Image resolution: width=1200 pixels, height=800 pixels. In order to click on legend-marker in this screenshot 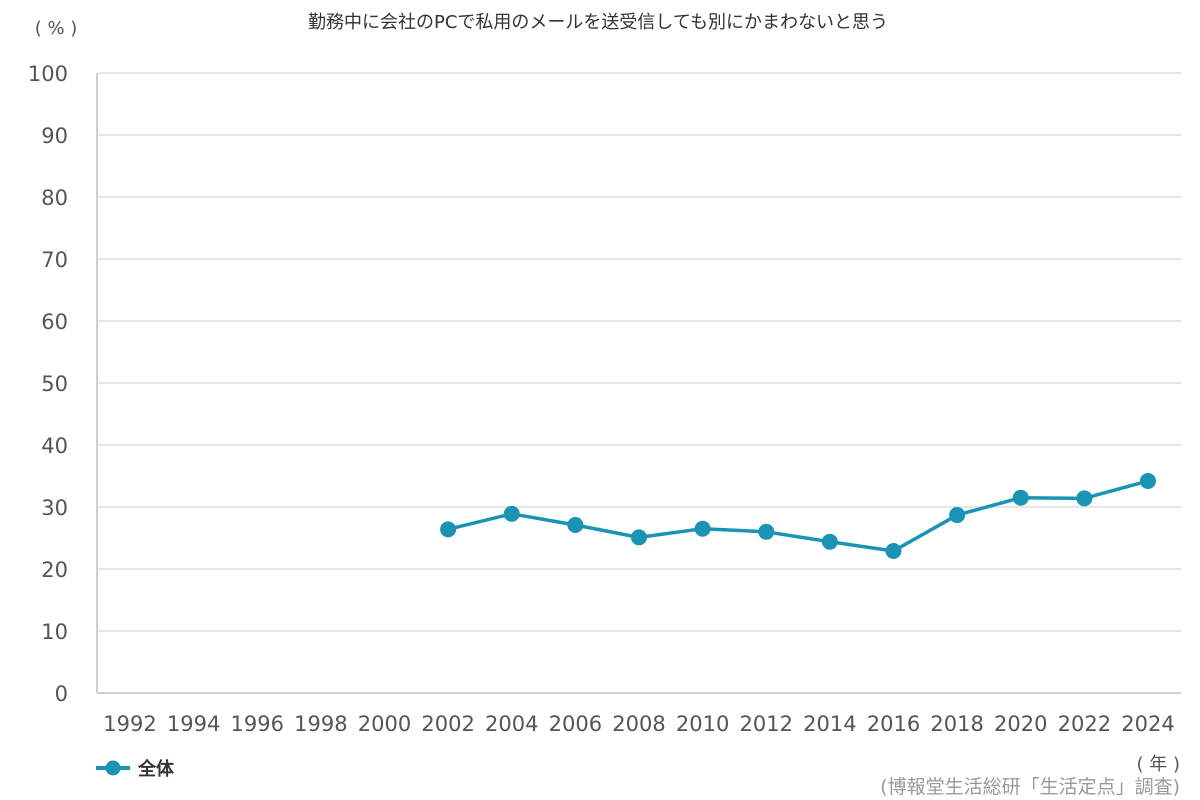, I will do `click(113, 768)`.